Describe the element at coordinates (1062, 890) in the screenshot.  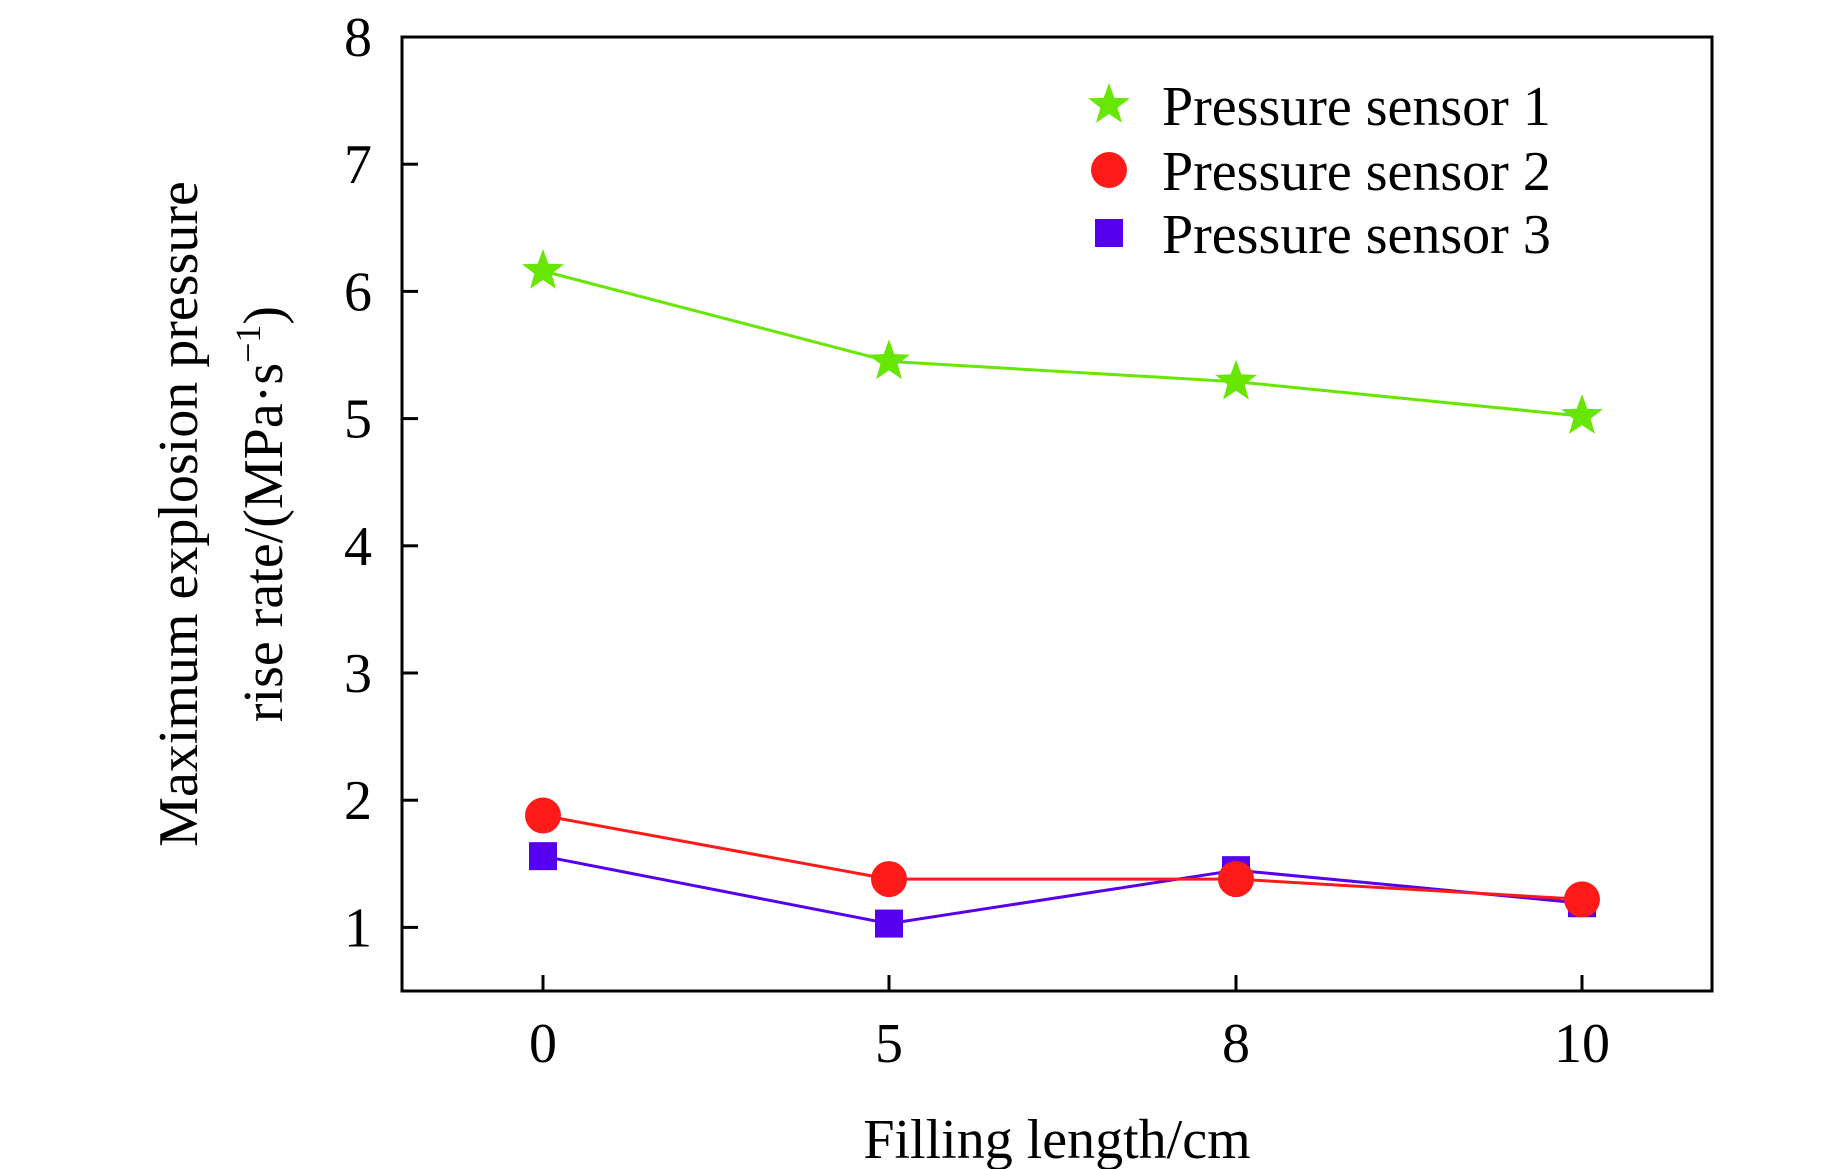
I see `series-3-line` at that location.